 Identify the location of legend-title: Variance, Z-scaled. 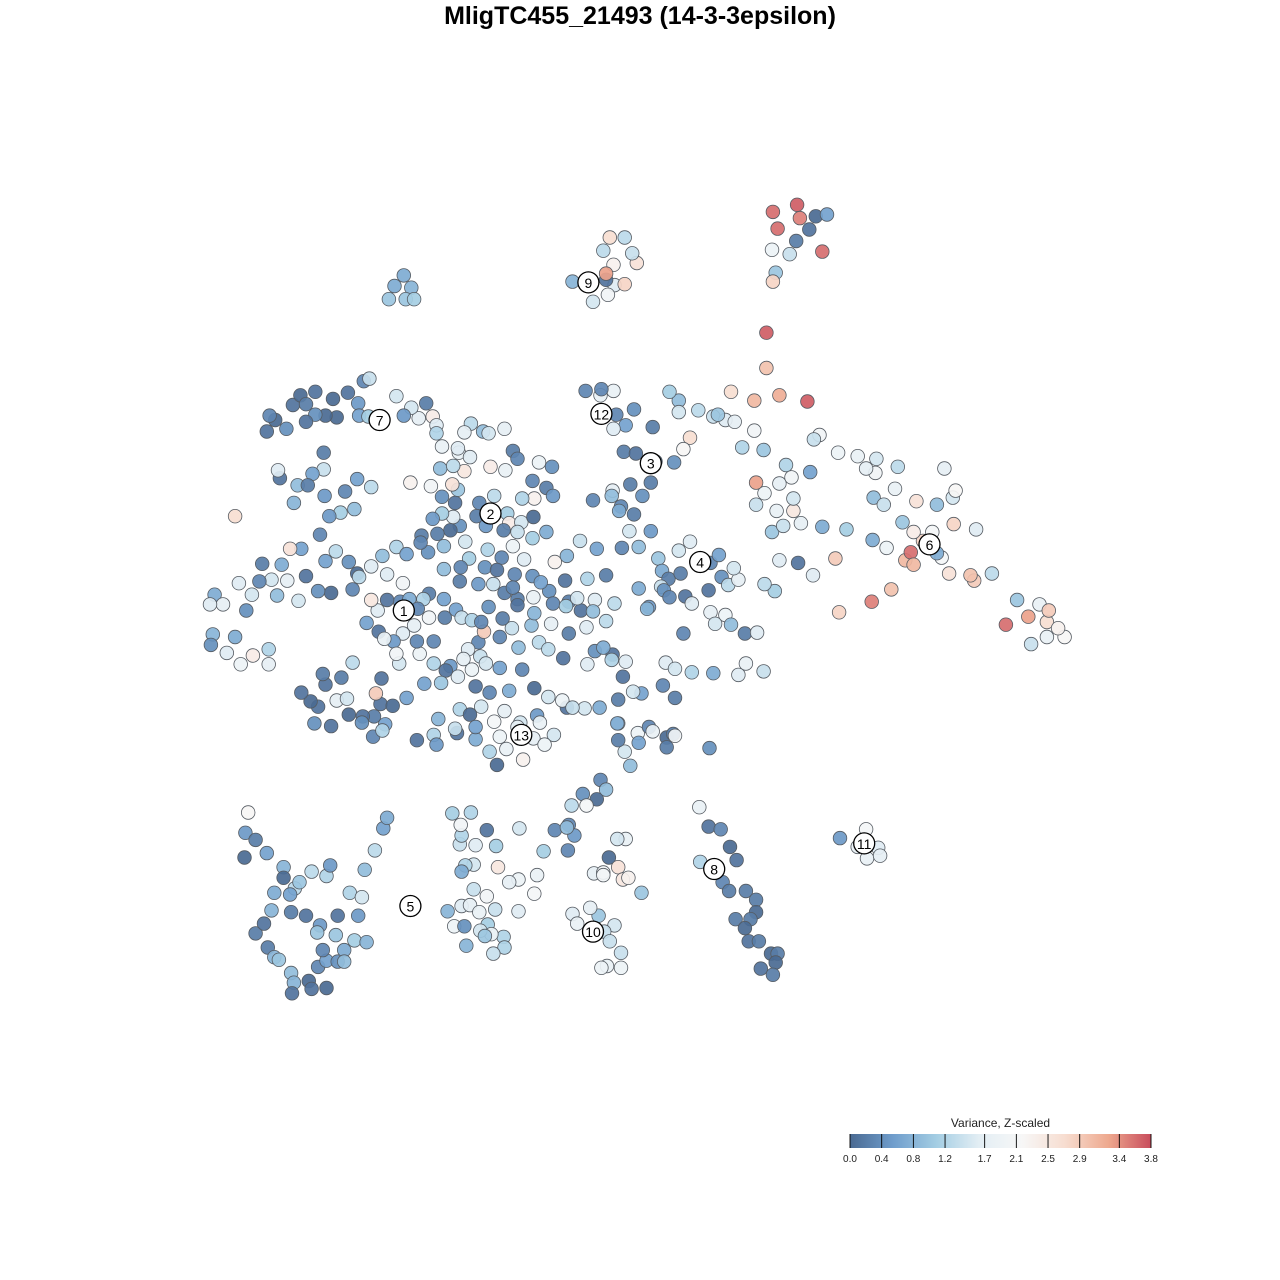
(1000, 1123).